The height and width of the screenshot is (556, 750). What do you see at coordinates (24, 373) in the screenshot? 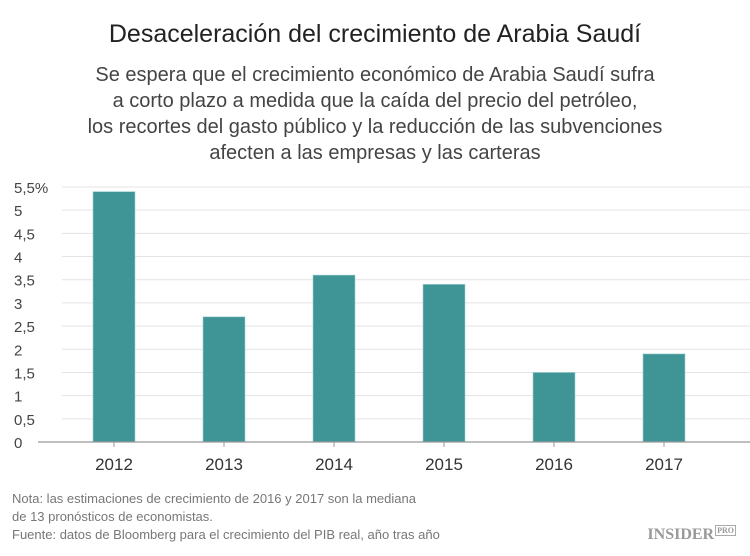
I see `y-tick-label: 1,5` at bounding box center [24, 373].